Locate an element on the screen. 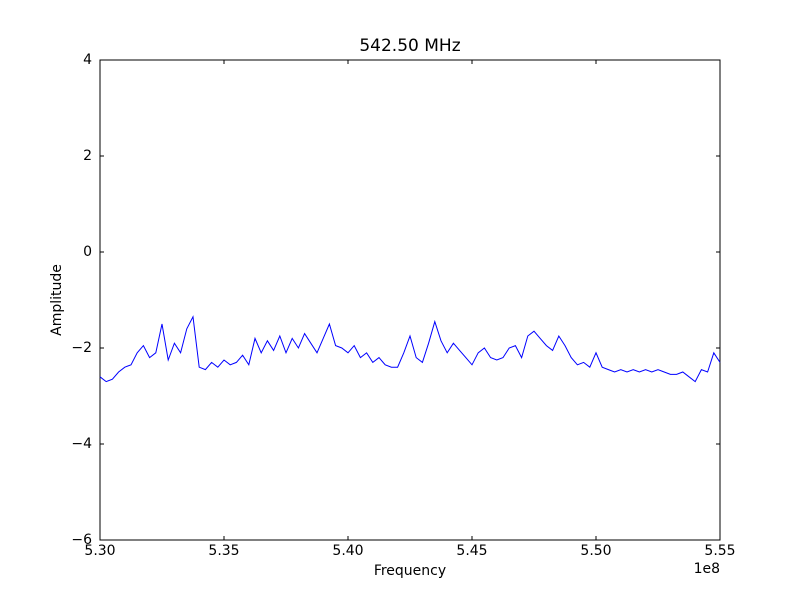 This screenshot has height=600, width=800. y-tick-label: −6 is located at coordinates (81, 540).